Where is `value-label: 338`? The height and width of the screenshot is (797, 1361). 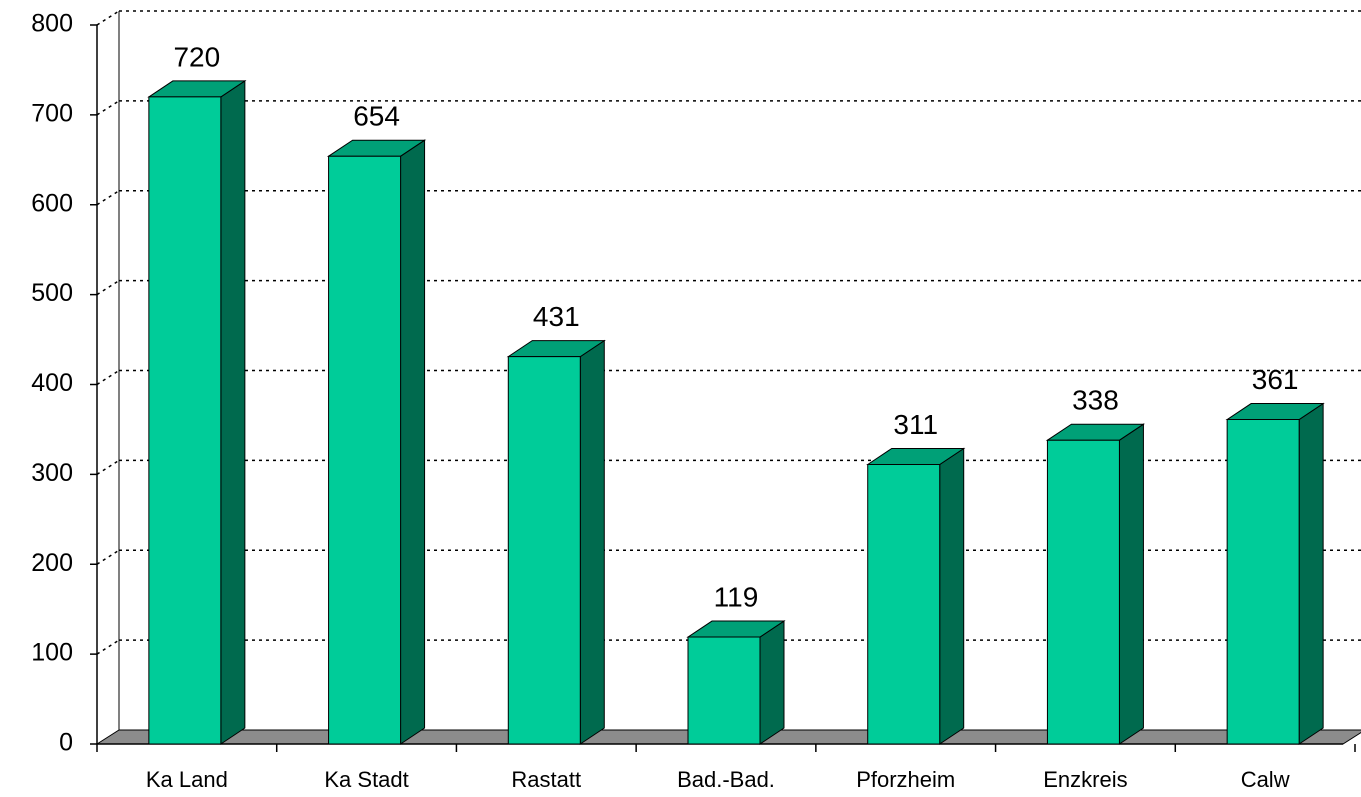 value-label: 338 is located at coordinates (1095, 400).